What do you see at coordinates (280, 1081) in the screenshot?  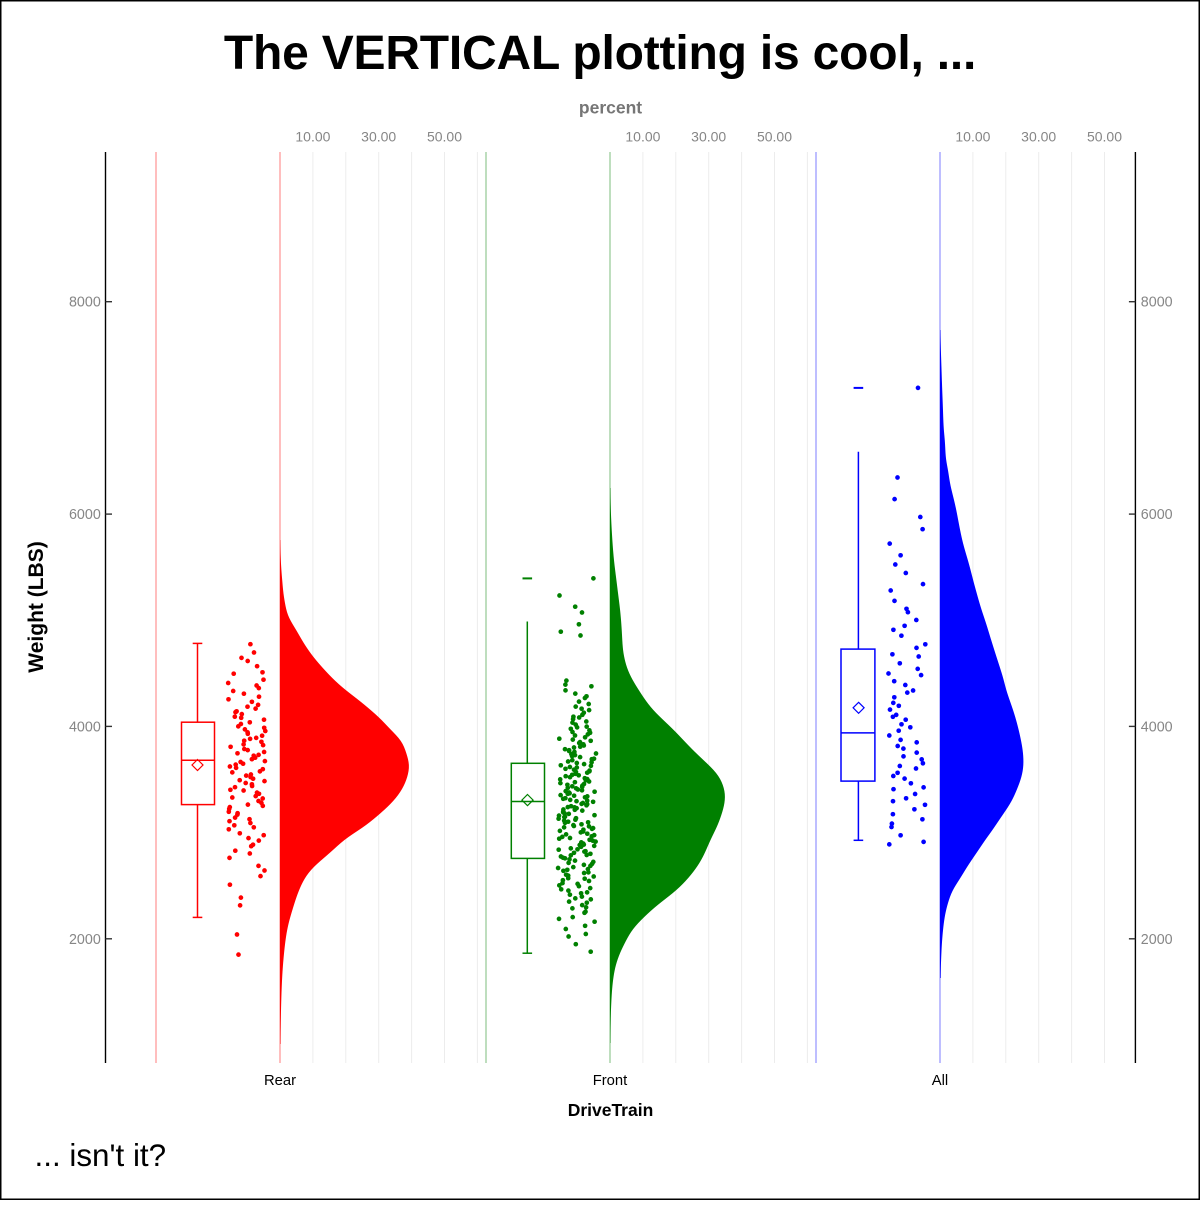 I see `svg-text: Rear` at bounding box center [280, 1081].